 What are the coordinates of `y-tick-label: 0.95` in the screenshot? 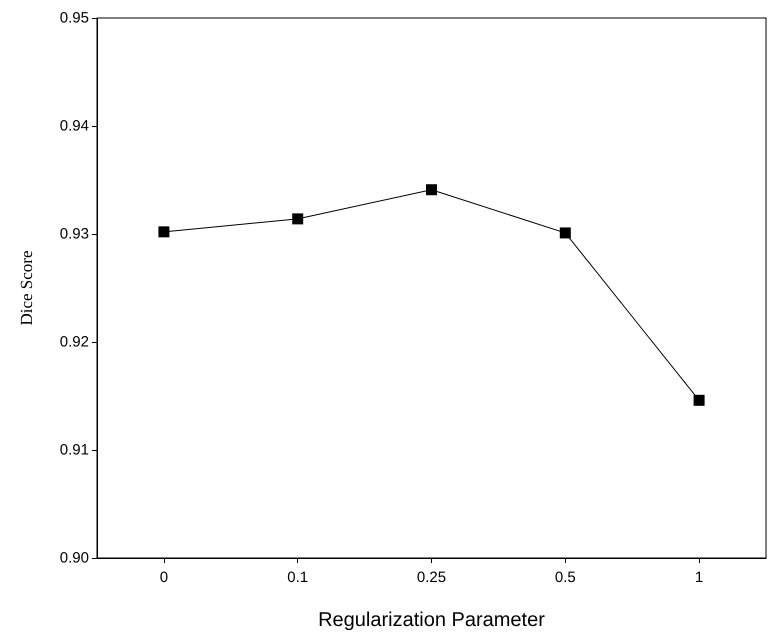 It's located at (74, 18).